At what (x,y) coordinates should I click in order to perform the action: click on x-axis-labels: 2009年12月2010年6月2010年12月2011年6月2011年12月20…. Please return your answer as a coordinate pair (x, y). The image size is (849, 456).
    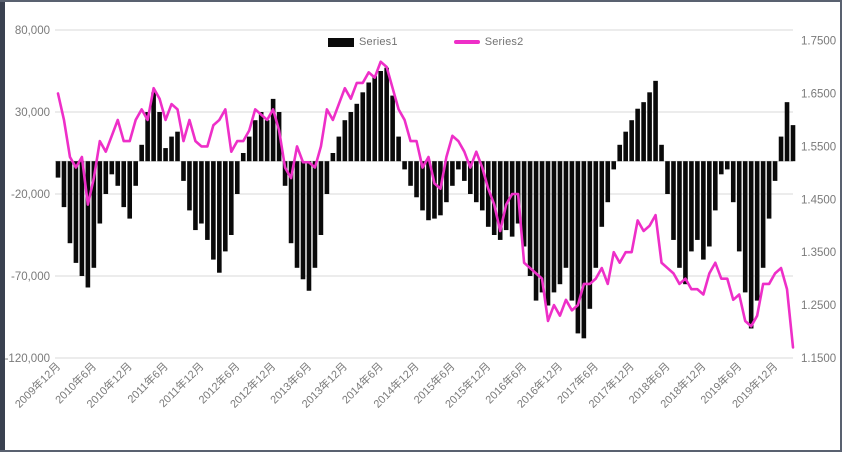
    Looking at the image, I should click on (396, 384).